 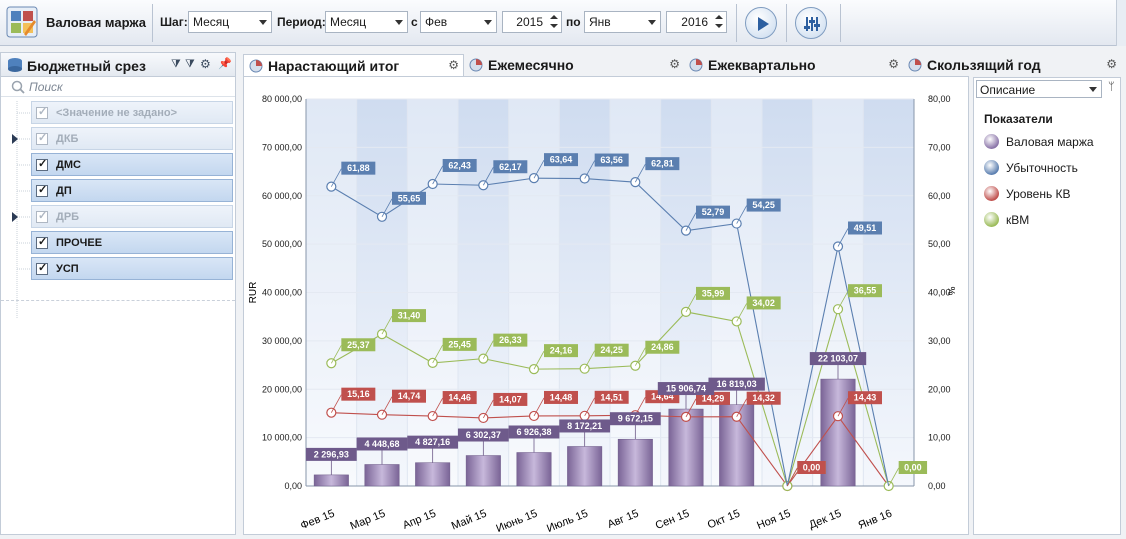 I want to click on x-tick-label: Янв 16, so click(x=875, y=520).